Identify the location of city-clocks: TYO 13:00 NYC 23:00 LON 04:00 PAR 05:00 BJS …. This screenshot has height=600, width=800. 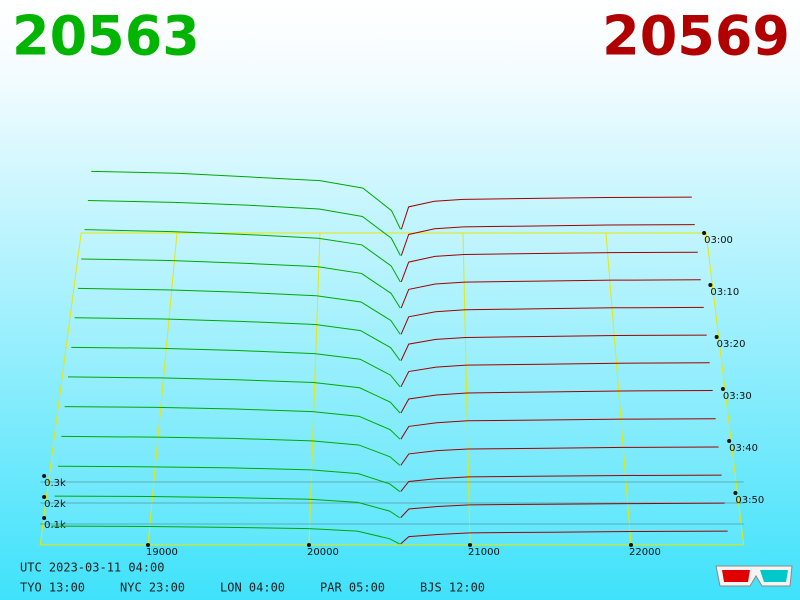
(252, 588).